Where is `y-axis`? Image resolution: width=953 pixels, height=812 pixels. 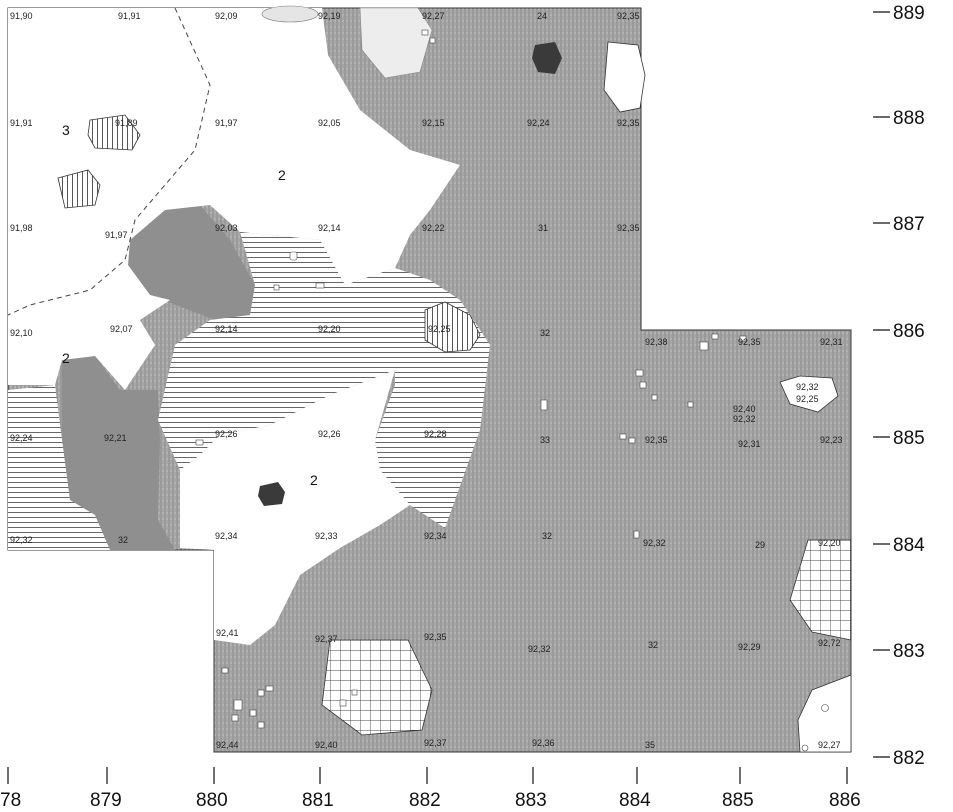
y-axis is located at coordinates (881, 384).